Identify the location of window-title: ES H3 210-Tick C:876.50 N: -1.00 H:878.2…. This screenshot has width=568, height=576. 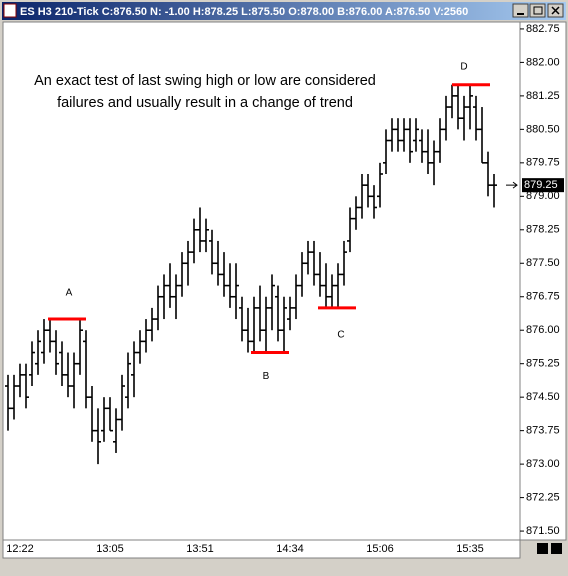
(244, 12).